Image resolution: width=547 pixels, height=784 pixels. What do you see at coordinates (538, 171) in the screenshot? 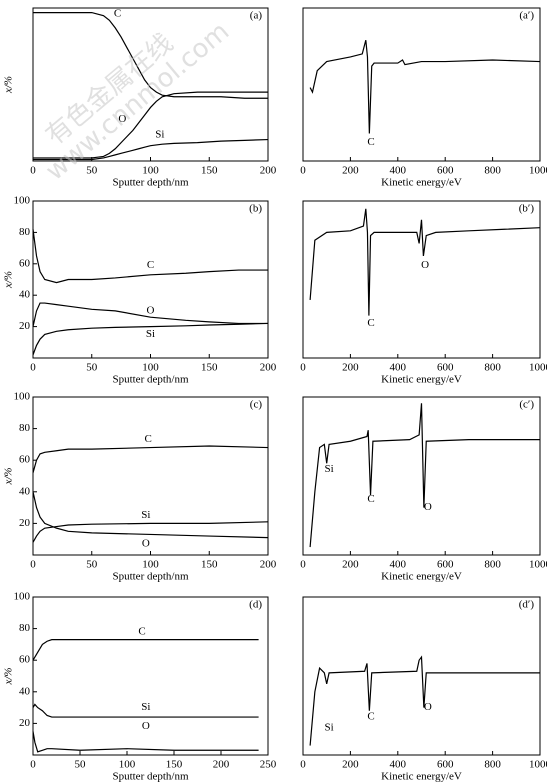
I see `x-tick-label: 1000` at bounding box center [538, 171].